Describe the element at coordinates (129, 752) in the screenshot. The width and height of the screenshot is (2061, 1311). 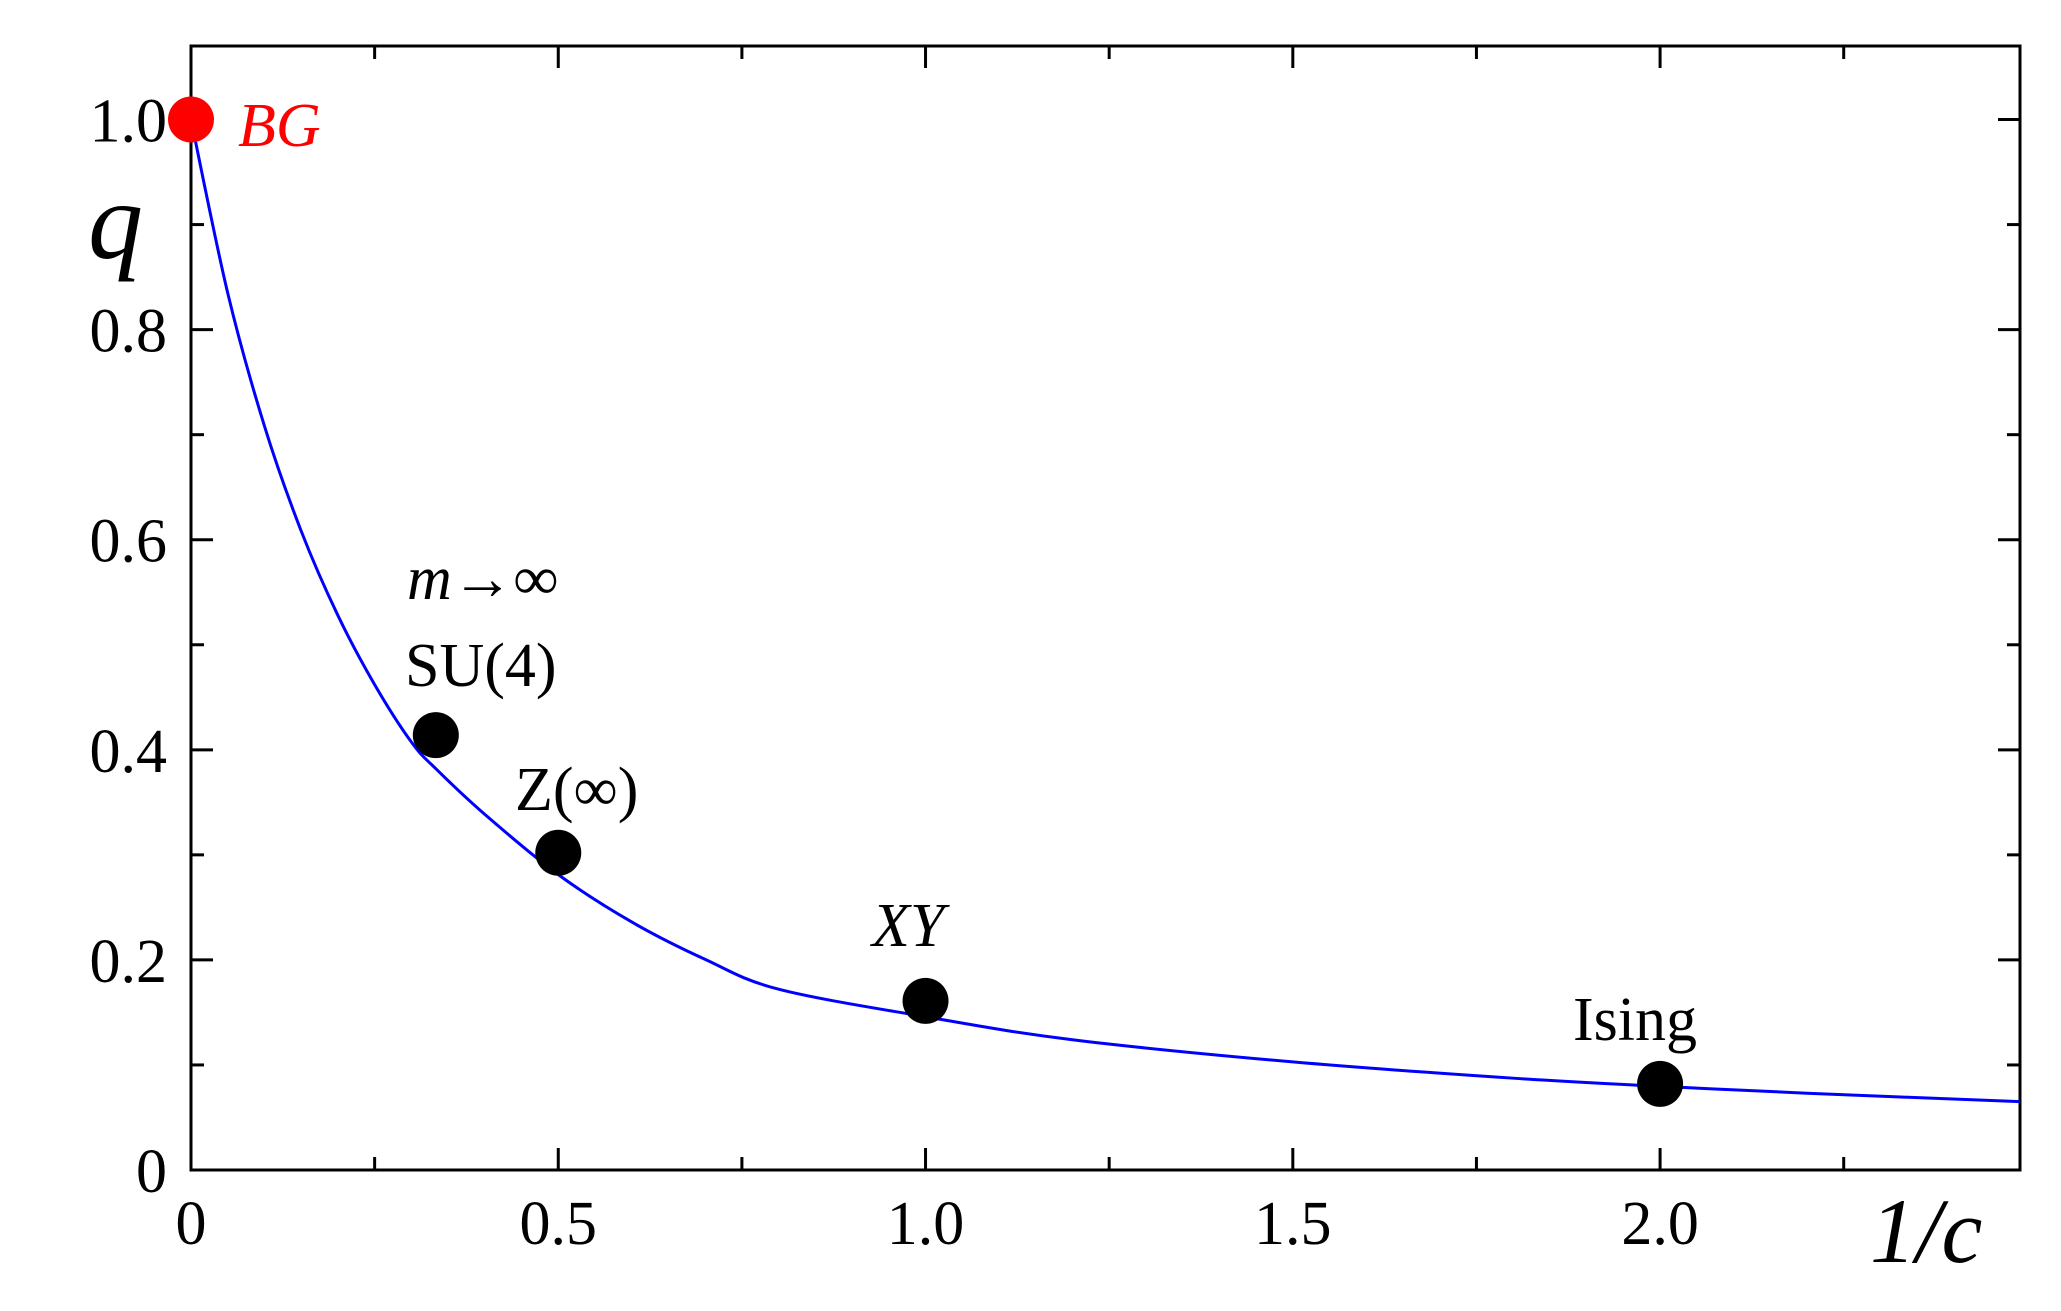
I see `y-tick-label: 0.4` at that location.